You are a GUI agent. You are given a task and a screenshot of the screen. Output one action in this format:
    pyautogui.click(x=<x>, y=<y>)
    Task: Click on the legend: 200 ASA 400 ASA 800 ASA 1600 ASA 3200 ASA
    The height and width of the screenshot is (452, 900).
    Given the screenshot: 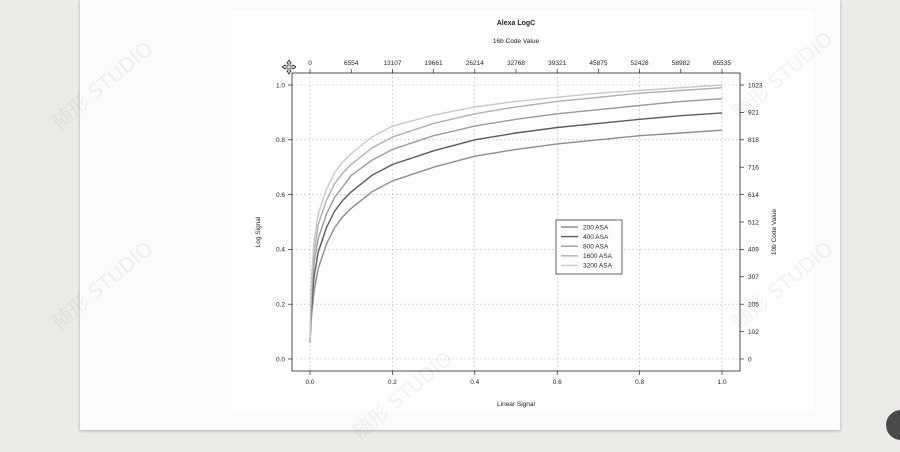 What is the action you would take?
    pyautogui.click(x=589, y=247)
    